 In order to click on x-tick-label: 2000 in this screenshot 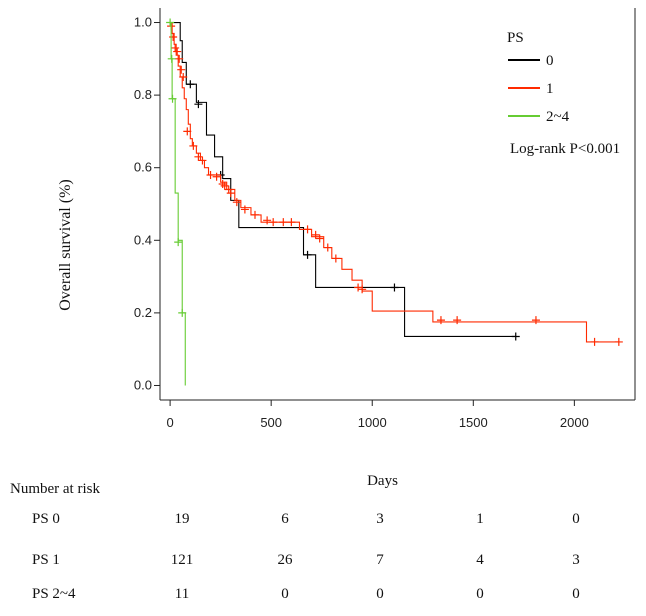, I will do `click(574, 422)`.